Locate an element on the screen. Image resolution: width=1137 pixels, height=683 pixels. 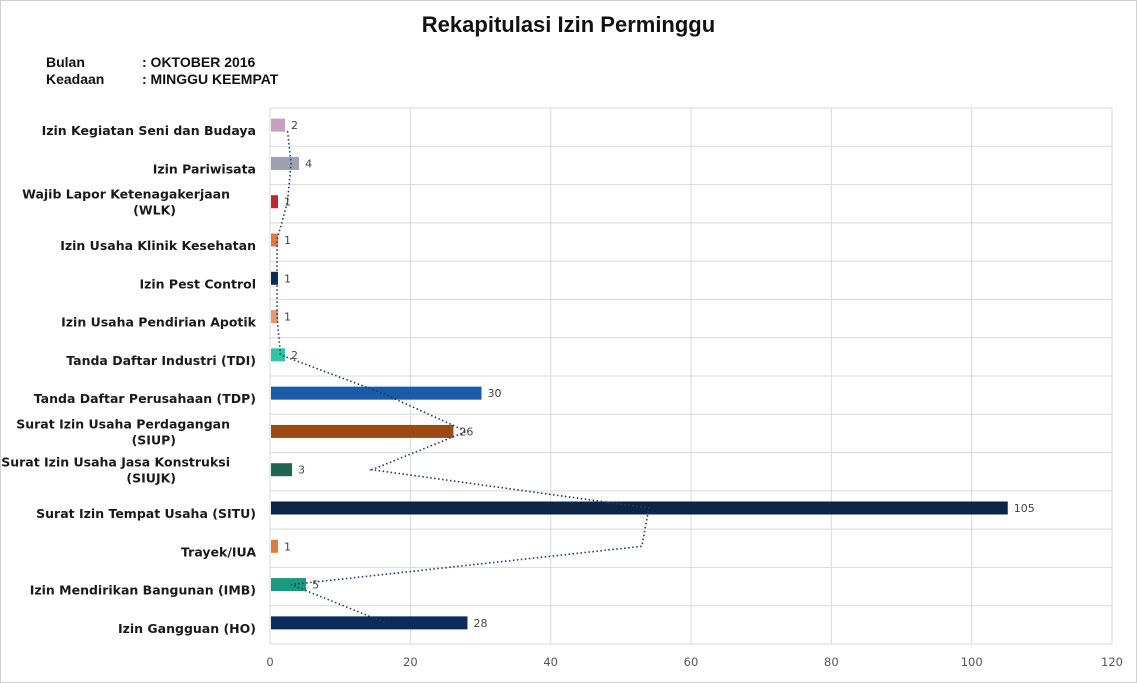
category-label: Trayek/IUA is located at coordinates (218, 551).